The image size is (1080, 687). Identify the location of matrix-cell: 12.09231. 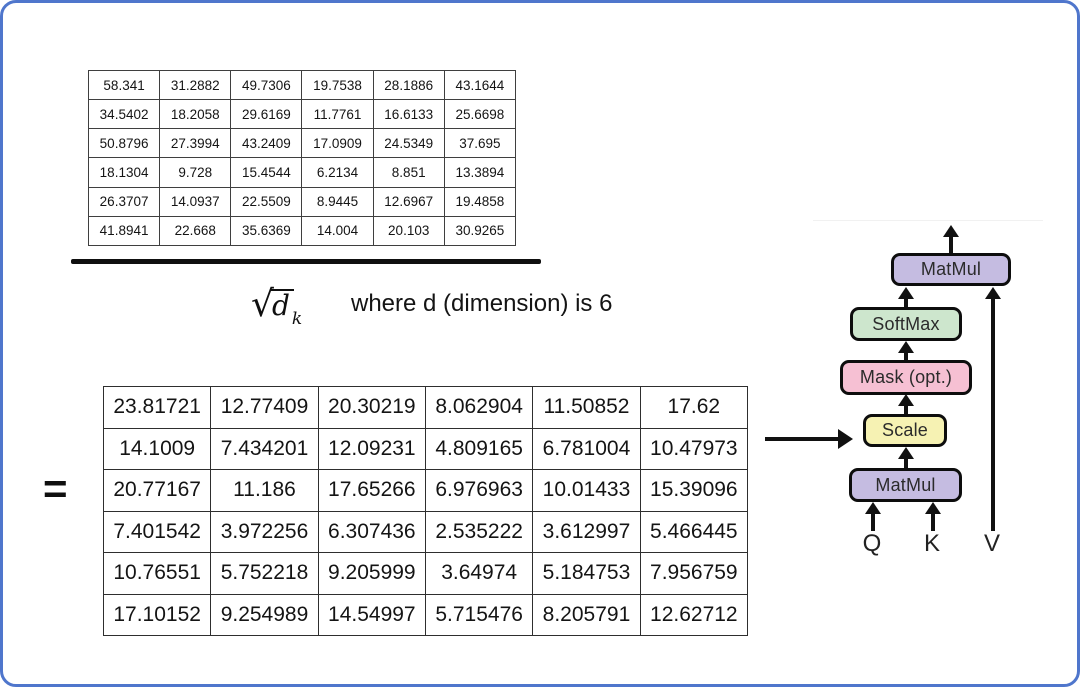
(371, 448).